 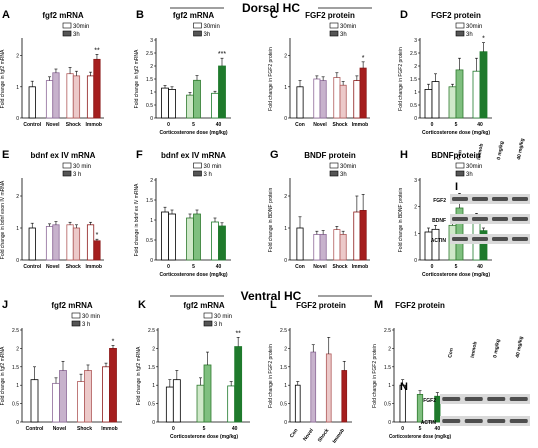 I want to click on y-axis-label: Fold change in bdnf ex IV mRNA, so click(x=137, y=219).